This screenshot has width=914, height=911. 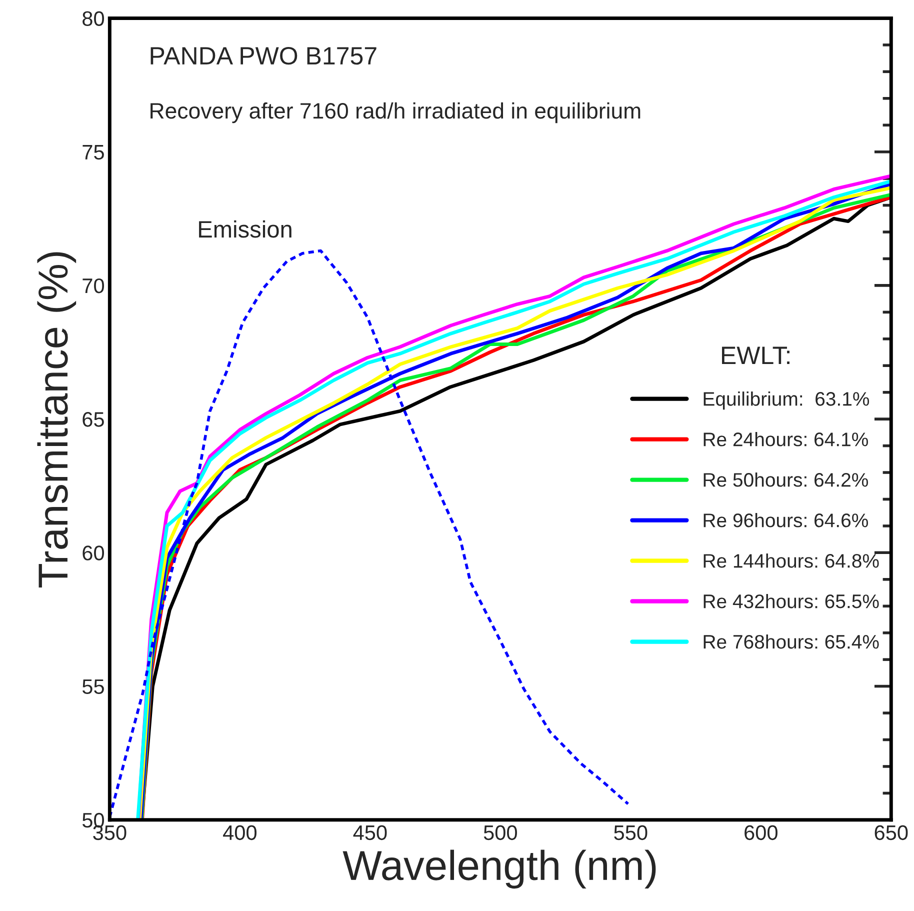 I want to click on x-tick-label: 550, so click(x=631, y=832).